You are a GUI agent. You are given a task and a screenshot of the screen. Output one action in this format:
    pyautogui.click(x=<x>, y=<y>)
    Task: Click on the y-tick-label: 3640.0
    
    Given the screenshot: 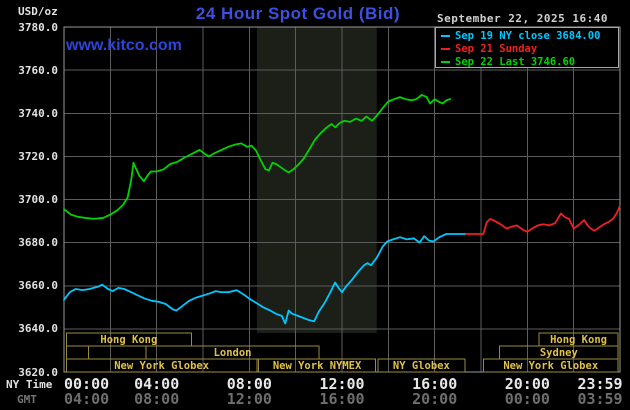 What is the action you would take?
    pyautogui.click(x=38, y=329)
    